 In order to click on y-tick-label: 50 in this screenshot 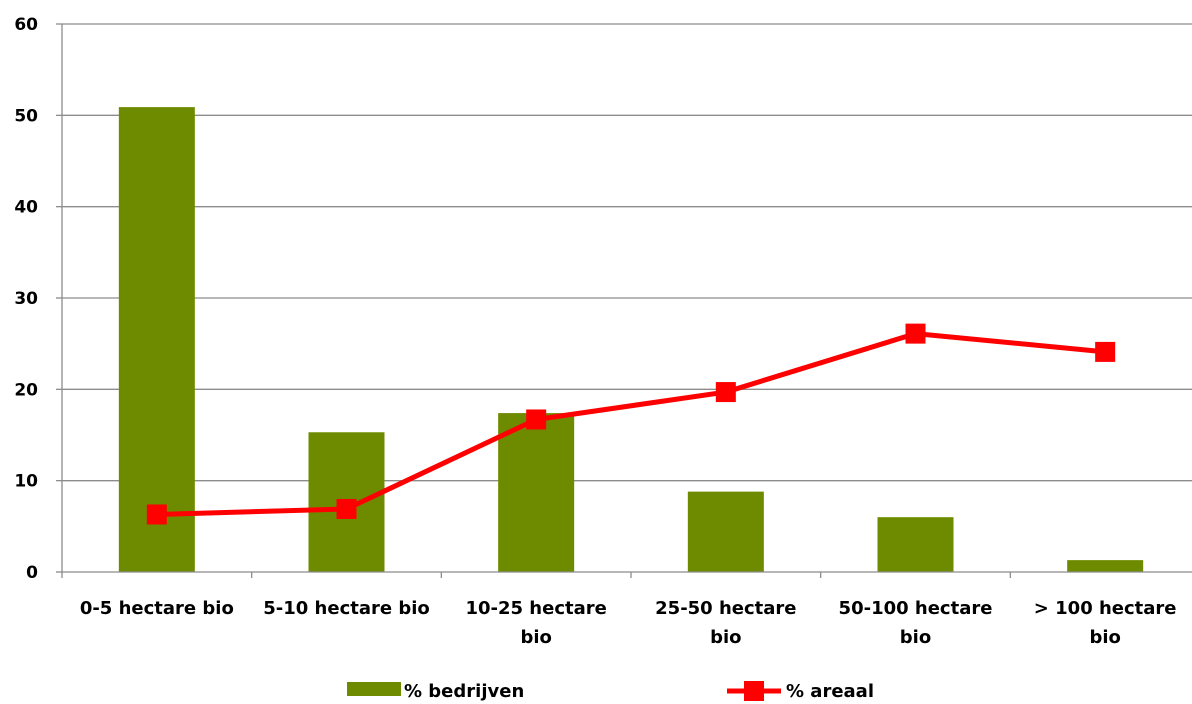, I will do `click(26, 116)`.